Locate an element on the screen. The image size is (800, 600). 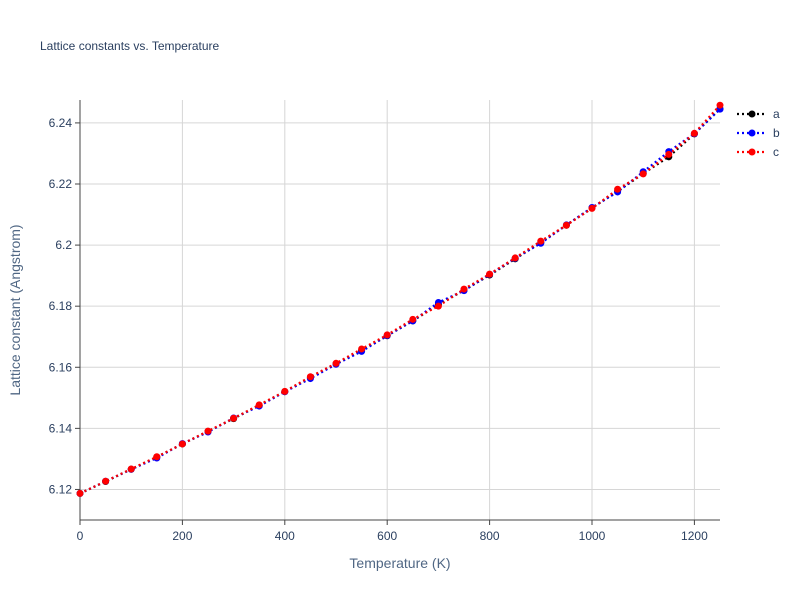
y-tick-label: 6.2 is located at coordinates (63, 245).